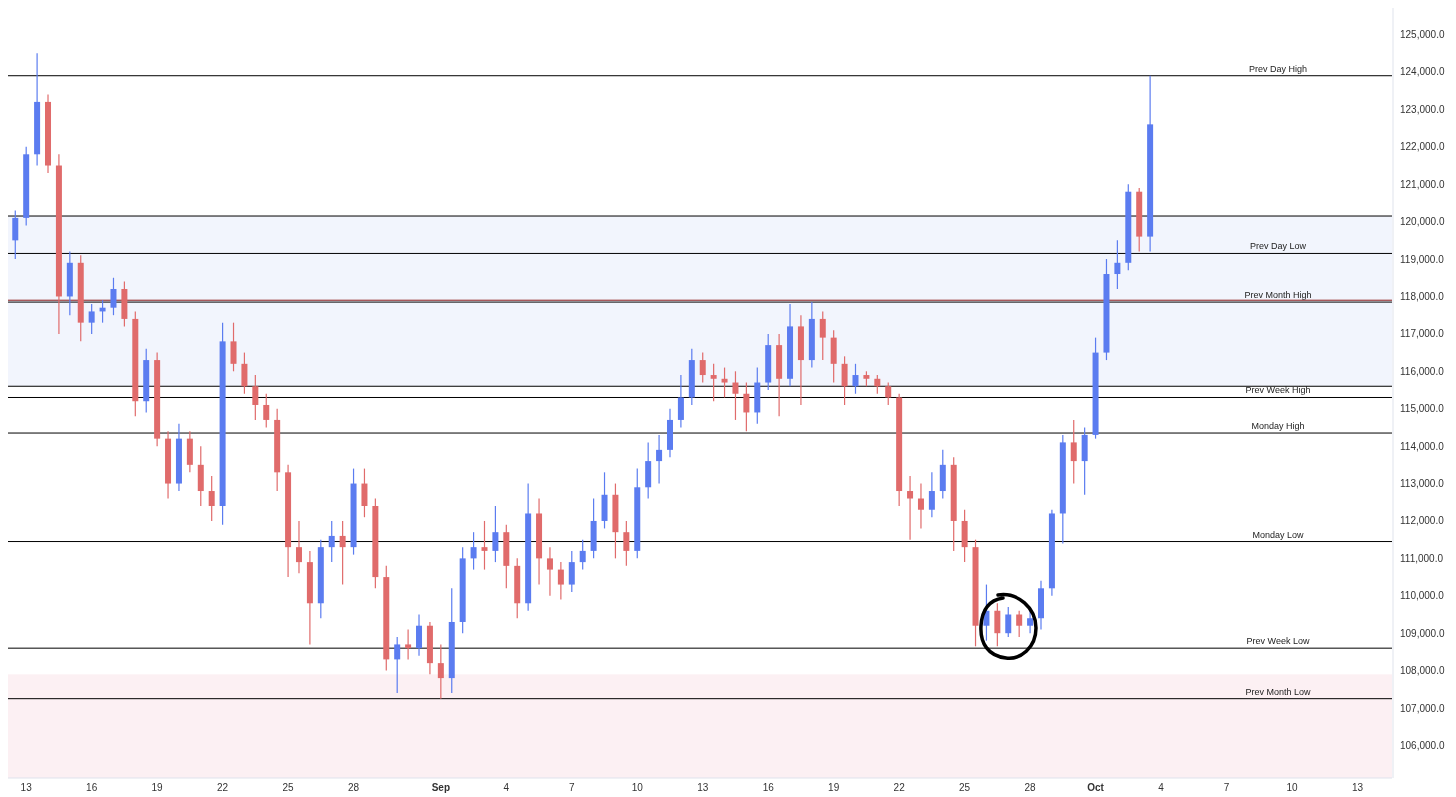 This screenshot has height=797, width=1456. Describe the element at coordinates (1422, 521) in the screenshot. I see `y-tick-label: 112,000.0` at that location.